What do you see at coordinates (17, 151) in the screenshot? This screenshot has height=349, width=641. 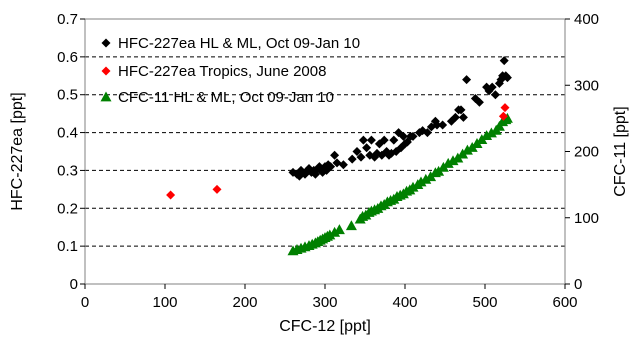 I see `left-y-axis-label: HFC-227ea [ppt]` at bounding box center [17, 151].